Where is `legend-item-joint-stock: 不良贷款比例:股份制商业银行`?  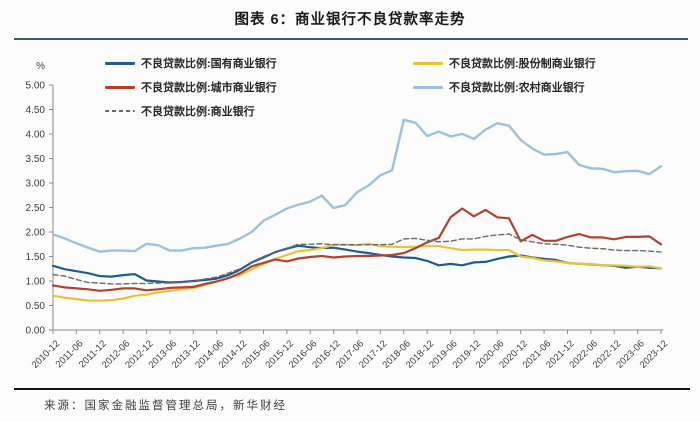 legend-item-joint-stock: 不良贷款比例:股份制商业银行 is located at coordinates (504, 63).